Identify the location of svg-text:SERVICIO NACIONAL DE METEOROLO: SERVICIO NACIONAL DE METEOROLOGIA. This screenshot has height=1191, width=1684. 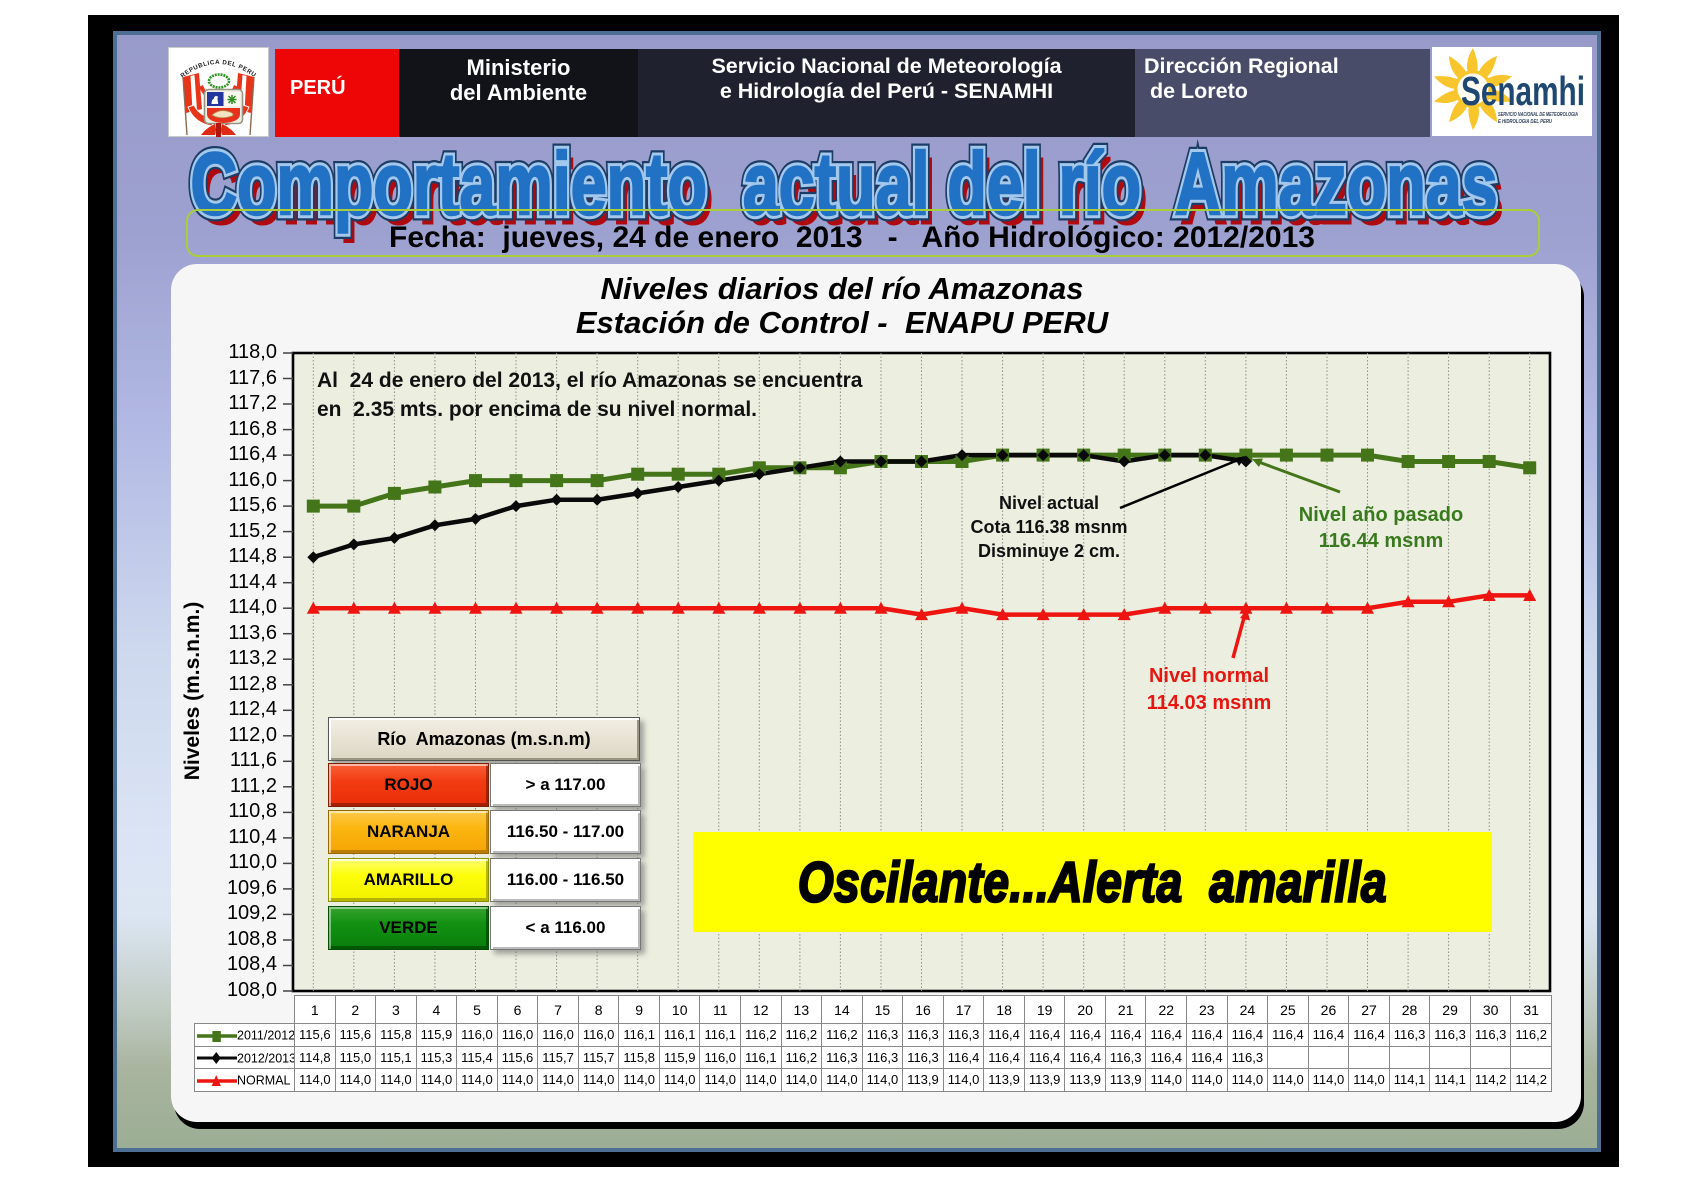
(1538, 115).